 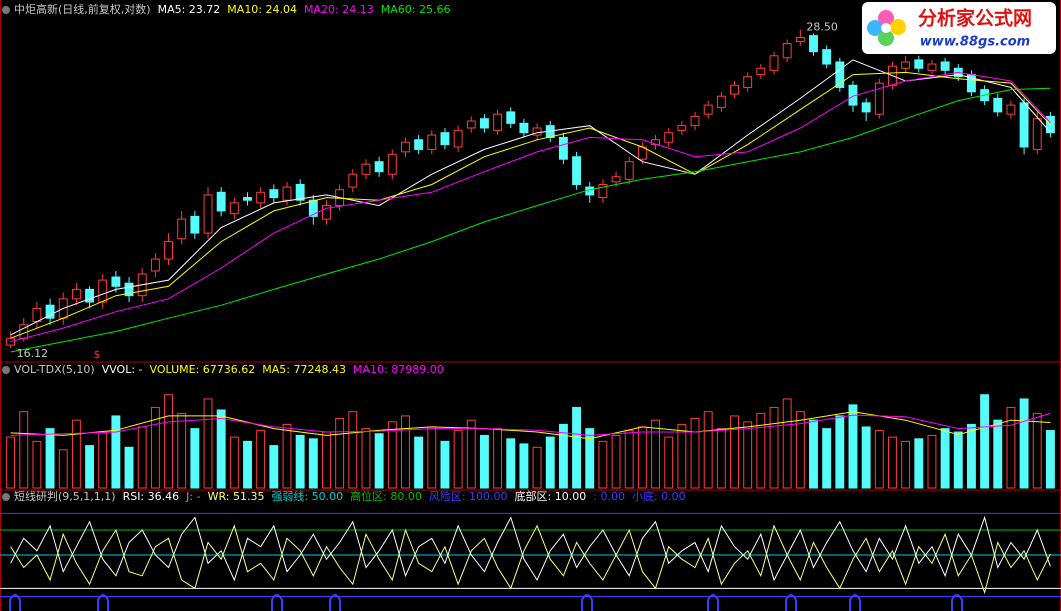 I want to click on signal-marker: $, so click(x=97, y=354).